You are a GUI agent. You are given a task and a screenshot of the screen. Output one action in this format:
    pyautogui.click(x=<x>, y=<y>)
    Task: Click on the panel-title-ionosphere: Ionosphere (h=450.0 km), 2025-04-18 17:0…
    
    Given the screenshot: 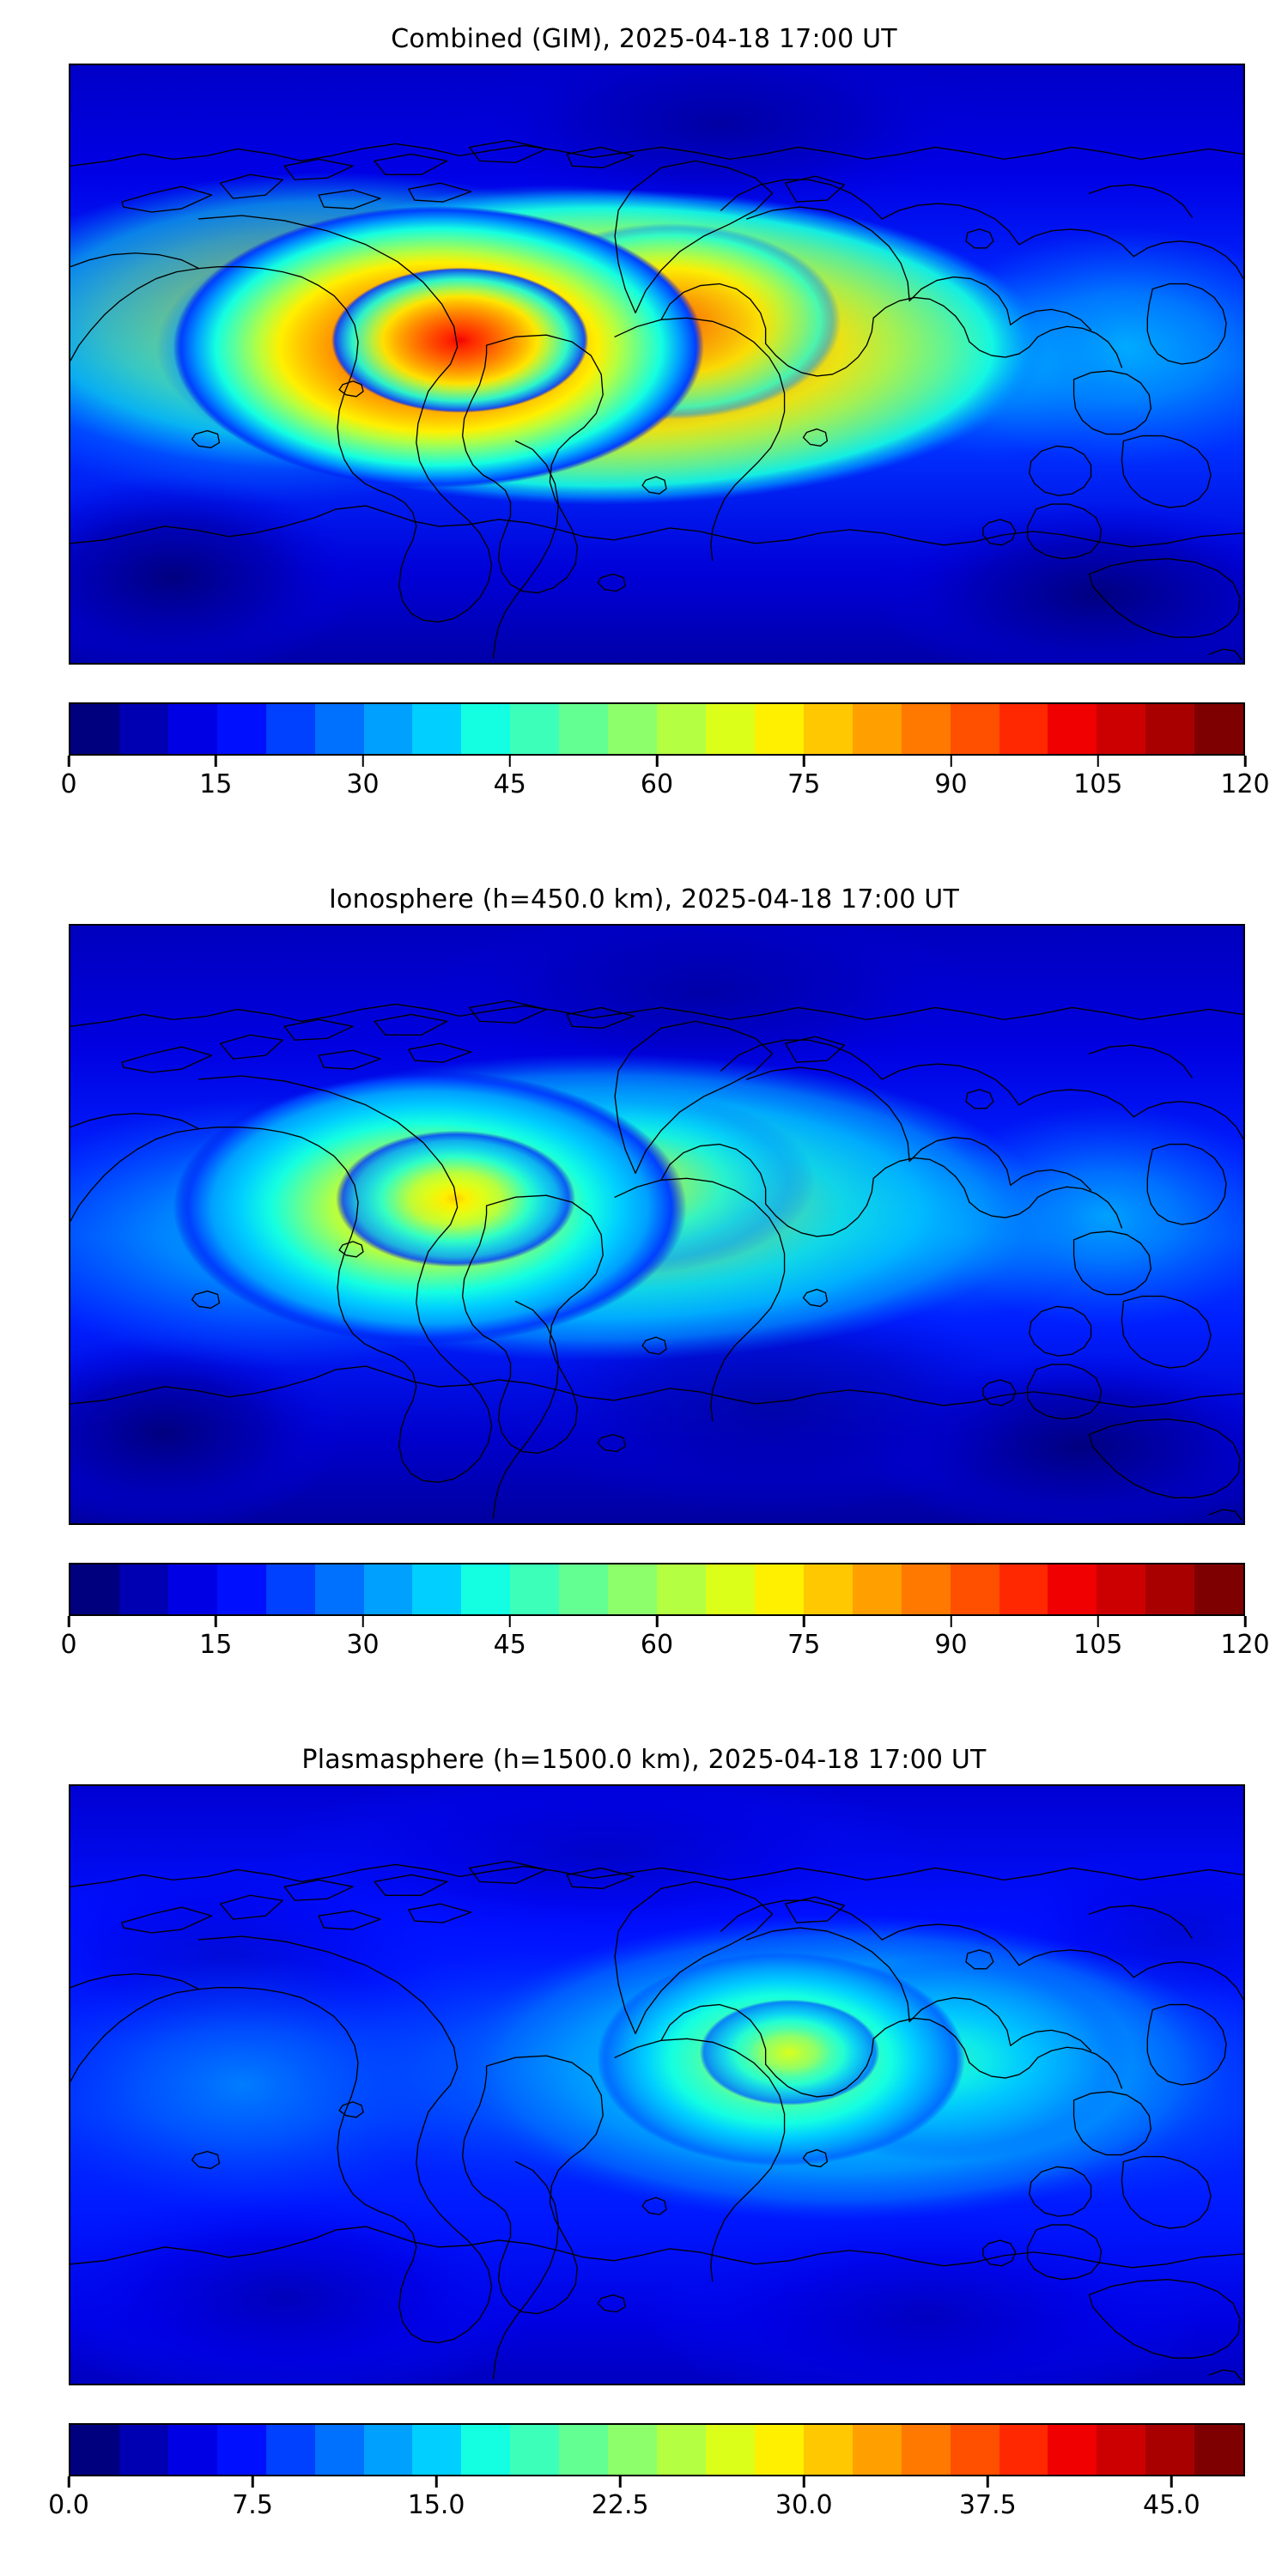 What is the action you would take?
    pyautogui.click(x=644, y=899)
    